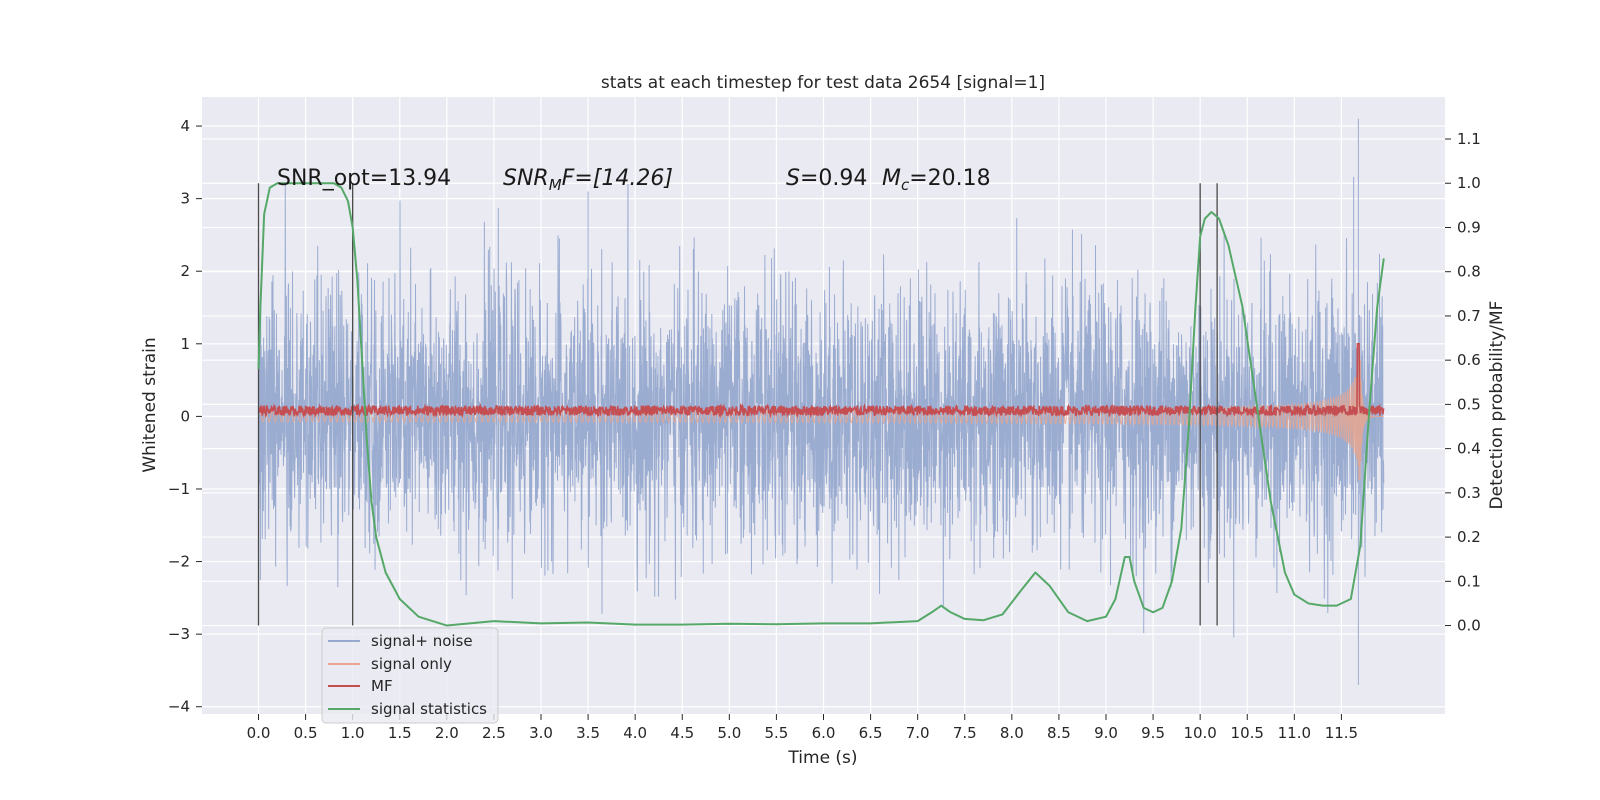 This screenshot has height=800, width=1600. What do you see at coordinates (422, 641) in the screenshot?
I see `legend-label-signal-noise: signal+ noise` at bounding box center [422, 641].